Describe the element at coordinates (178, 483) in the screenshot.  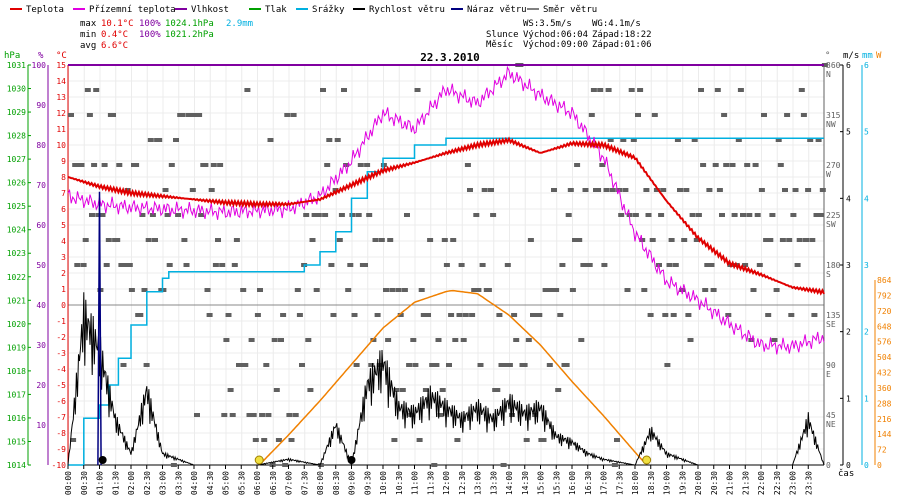
I see `x-tick: 03:30` at that location.